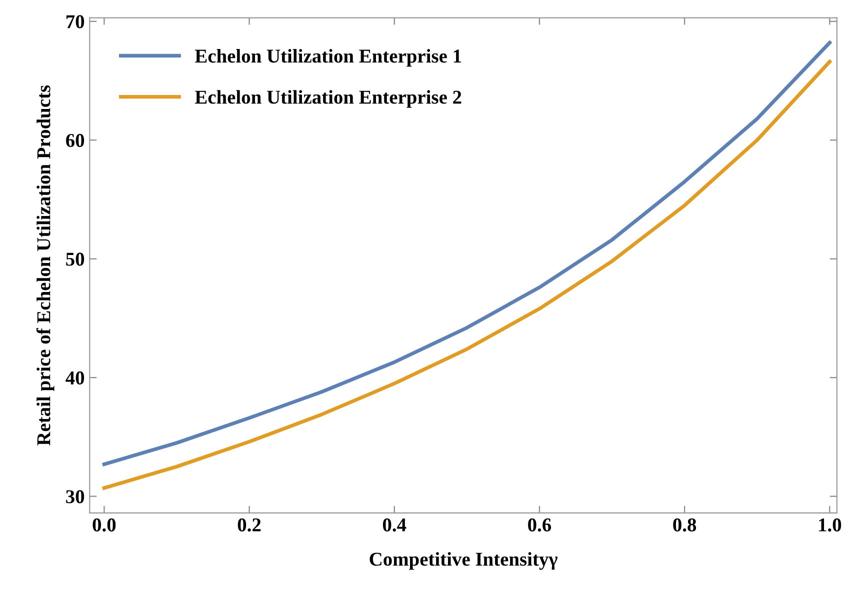 The width and height of the screenshot is (854, 593). What do you see at coordinates (75, 378) in the screenshot?
I see `y-tick-label: 40` at bounding box center [75, 378].